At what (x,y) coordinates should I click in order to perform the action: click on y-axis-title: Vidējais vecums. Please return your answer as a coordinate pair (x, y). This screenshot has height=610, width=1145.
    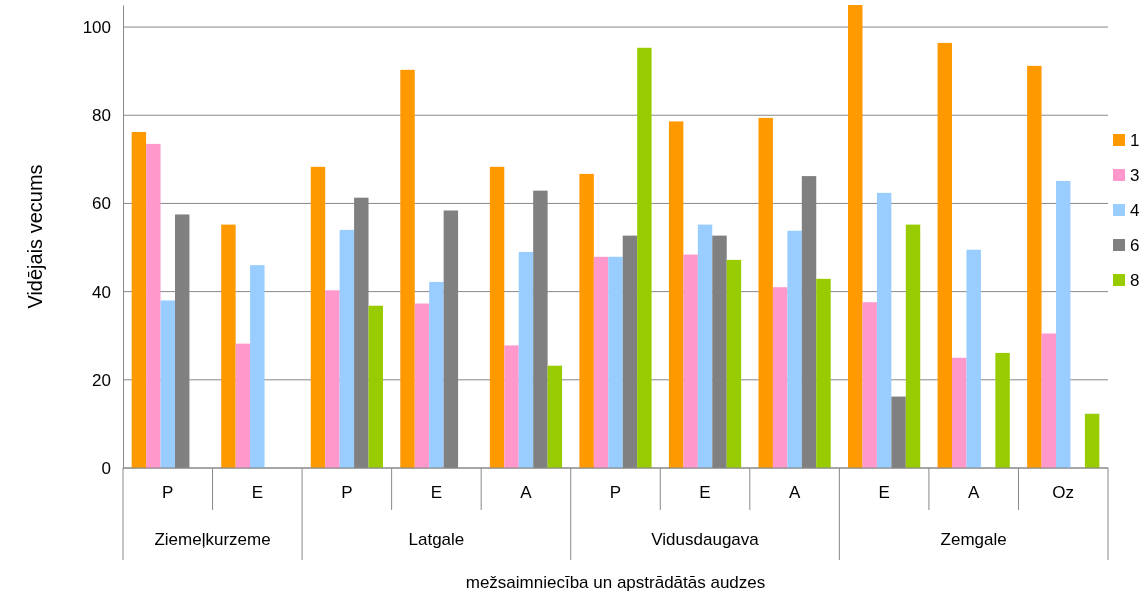
    Looking at the image, I should click on (35, 236).